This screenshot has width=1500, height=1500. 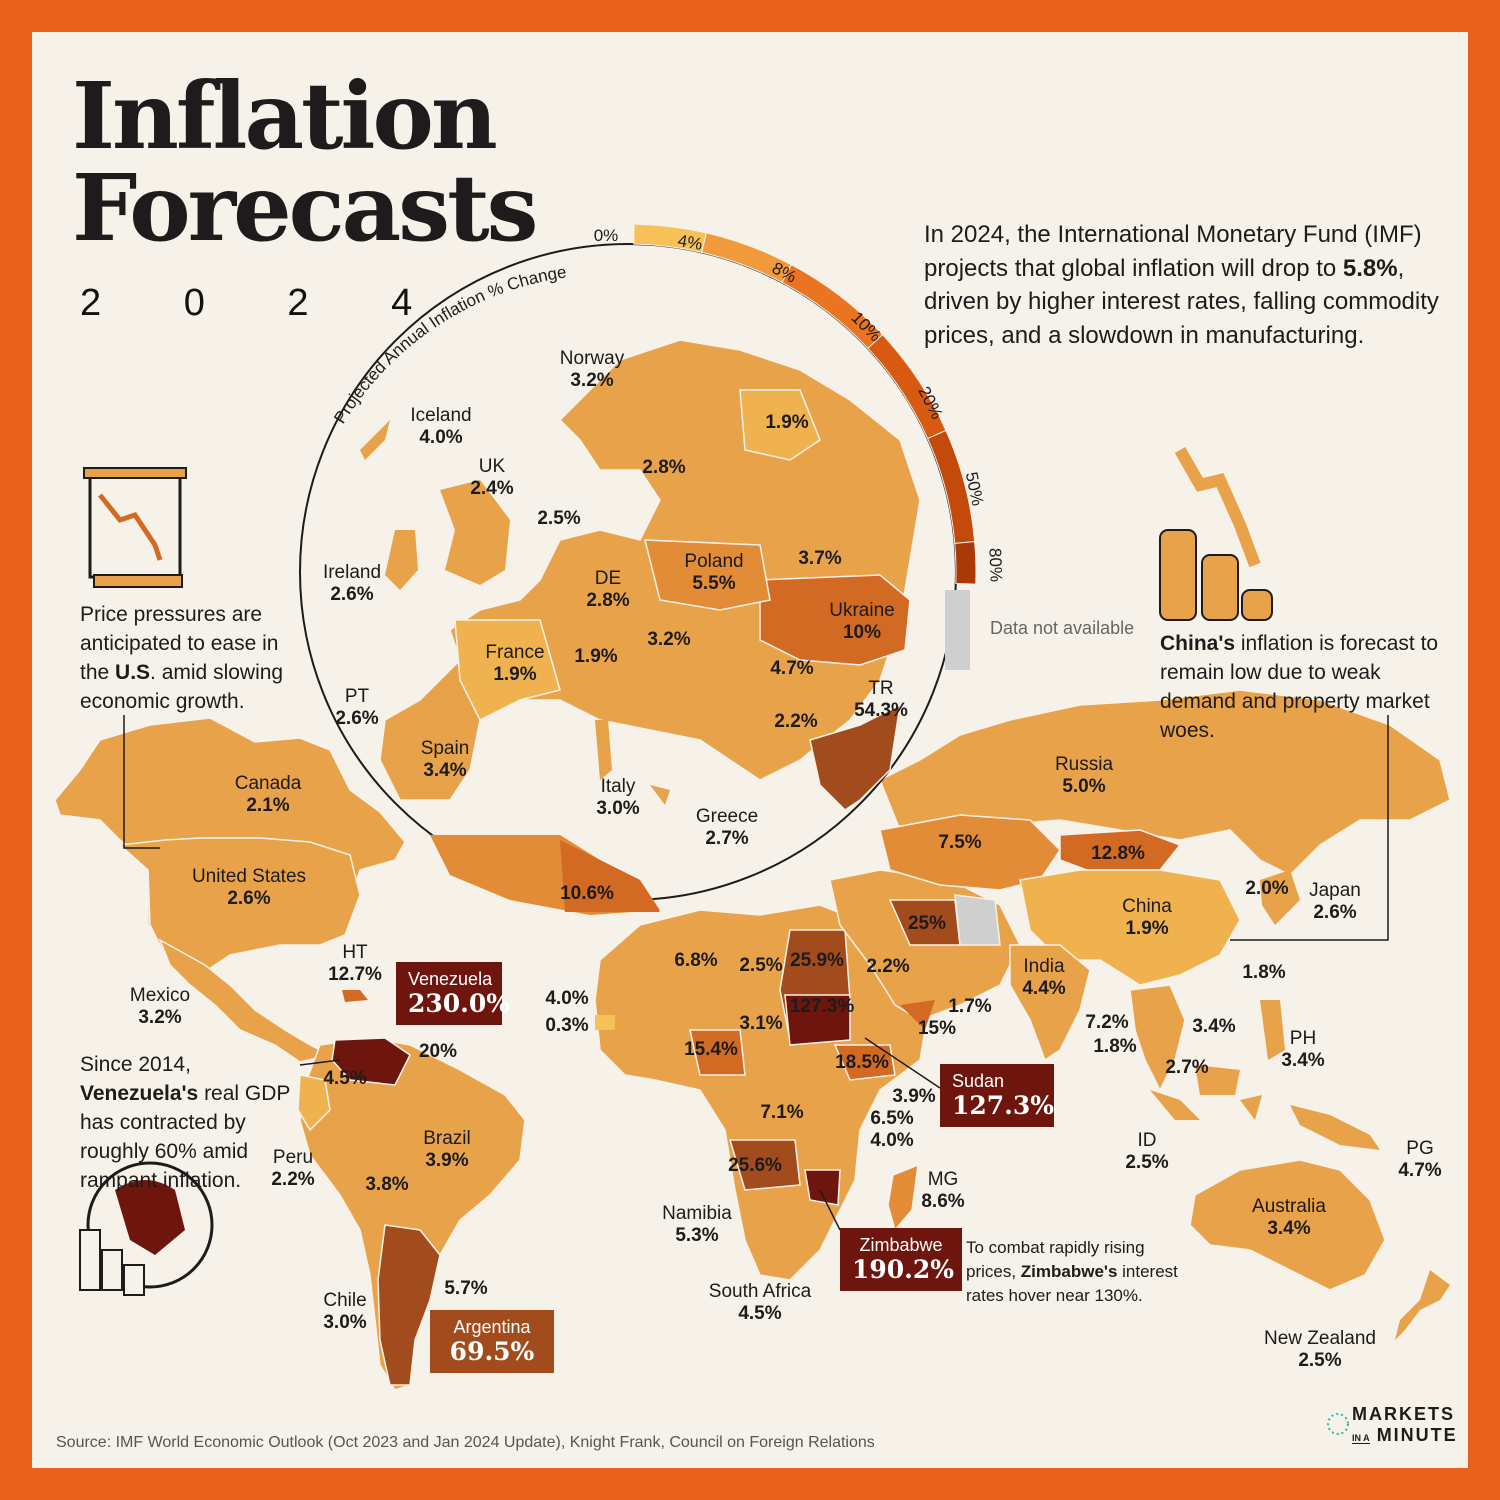 What do you see at coordinates (492, 1341) in the screenshot?
I see `highlight-box-argentina: Argentina 69.5%` at bounding box center [492, 1341].